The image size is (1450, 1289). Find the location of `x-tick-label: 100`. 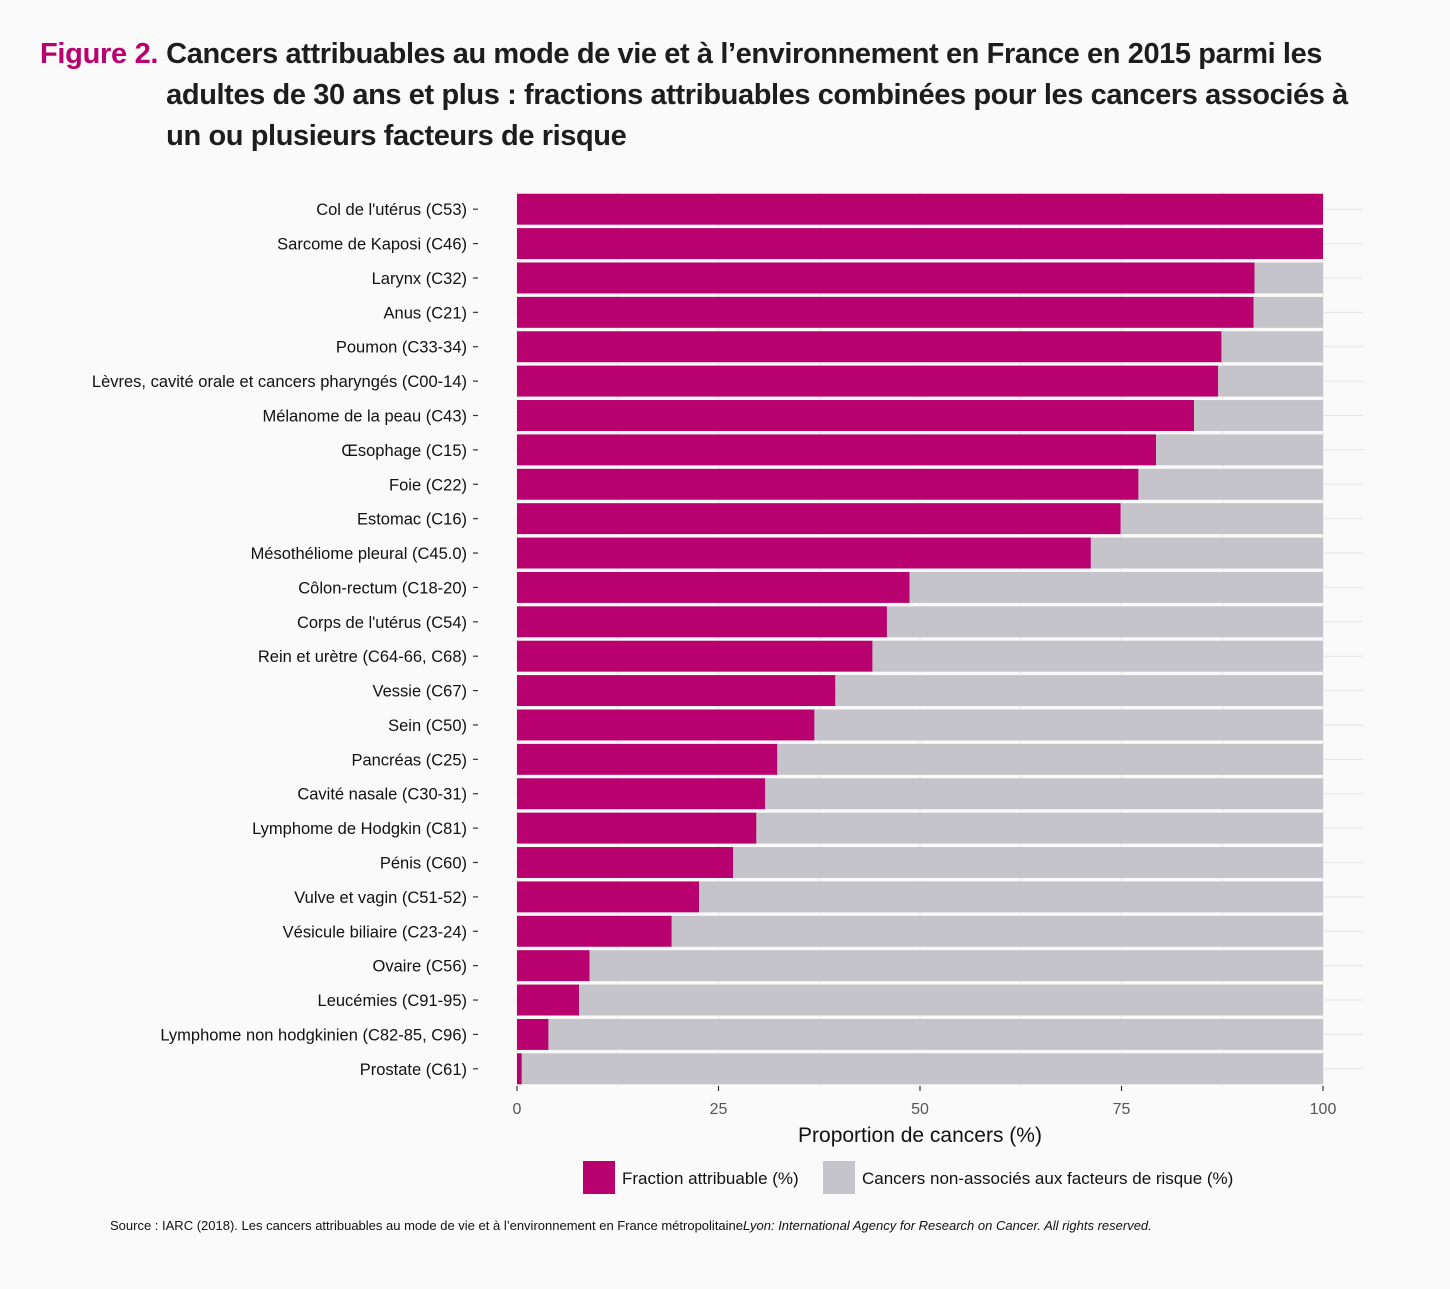

x-tick-label: 100 is located at coordinates (1323, 1109).